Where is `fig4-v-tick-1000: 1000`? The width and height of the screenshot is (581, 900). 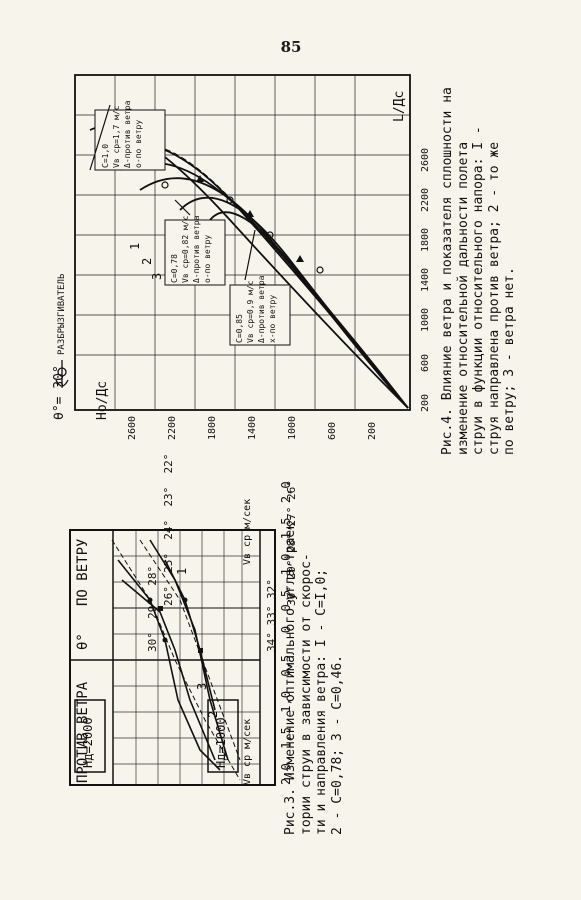 fig4-v-tick-1000: 1000 is located at coordinates (292, 427).